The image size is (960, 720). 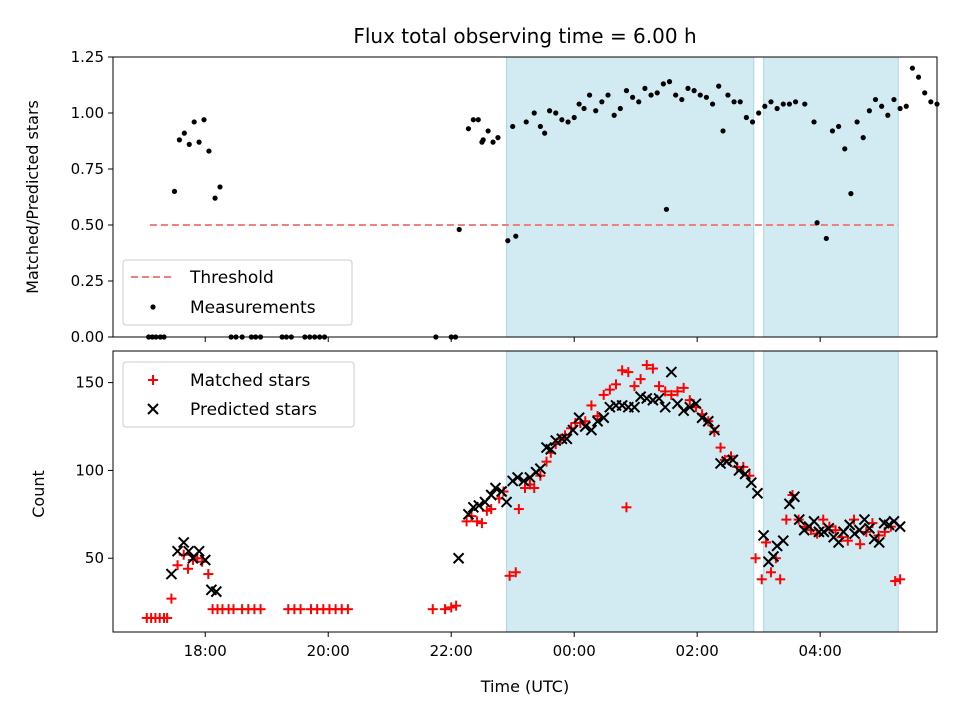 What do you see at coordinates (451, 651) in the screenshot?
I see `x-tick-label: 22:00` at bounding box center [451, 651].